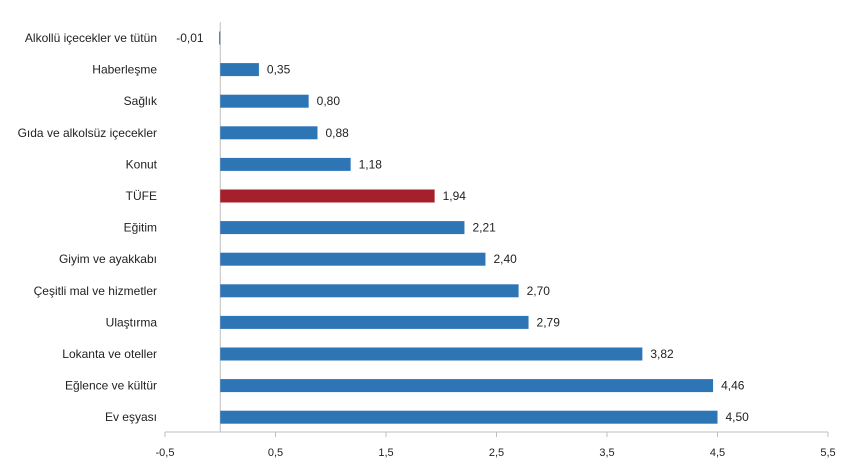 The image size is (850, 475). What do you see at coordinates (827, 453) in the screenshot?
I see `x-tick-label: 5,5` at bounding box center [827, 453].